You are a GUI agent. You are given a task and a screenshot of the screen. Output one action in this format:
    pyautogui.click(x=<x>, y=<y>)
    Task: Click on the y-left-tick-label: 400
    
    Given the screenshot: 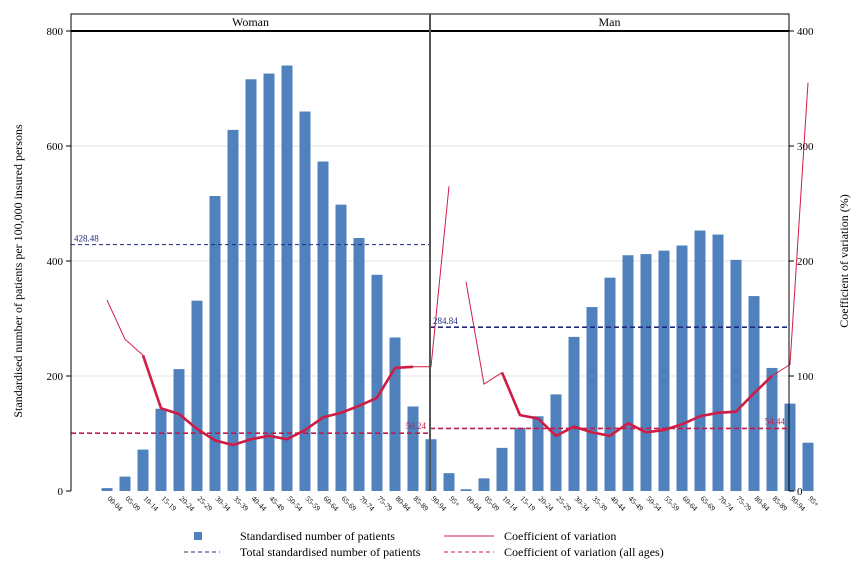 What is the action you would take?
    pyautogui.click(x=55, y=262)
    